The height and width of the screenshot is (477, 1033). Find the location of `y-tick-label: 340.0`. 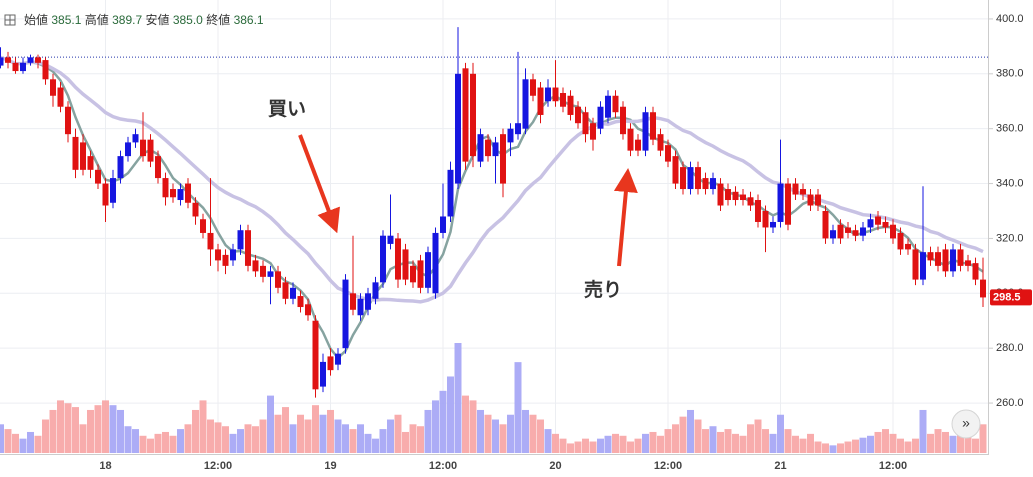

y-tick-label: 340.0 is located at coordinates (1010, 183).